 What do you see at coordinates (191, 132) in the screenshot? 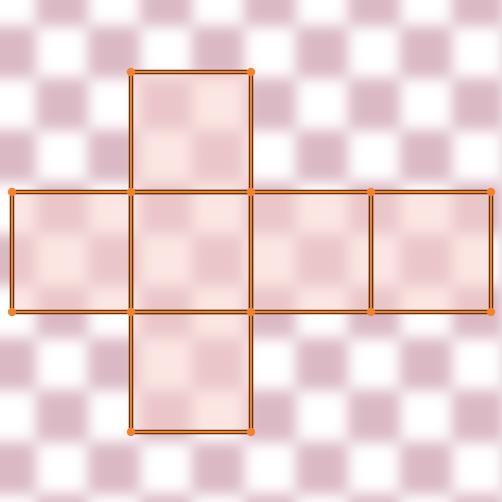
I see `face-top` at bounding box center [191, 132].